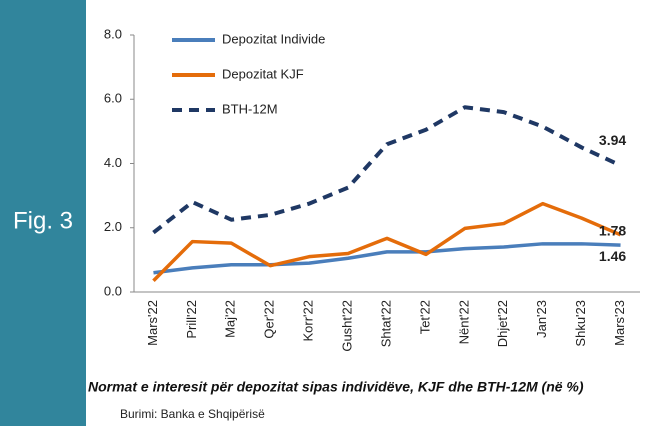 The width and height of the screenshot is (659, 429). What do you see at coordinates (113, 290) in the screenshot?
I see `y-tick-label: 0.0` at bounding box center [113, 290].